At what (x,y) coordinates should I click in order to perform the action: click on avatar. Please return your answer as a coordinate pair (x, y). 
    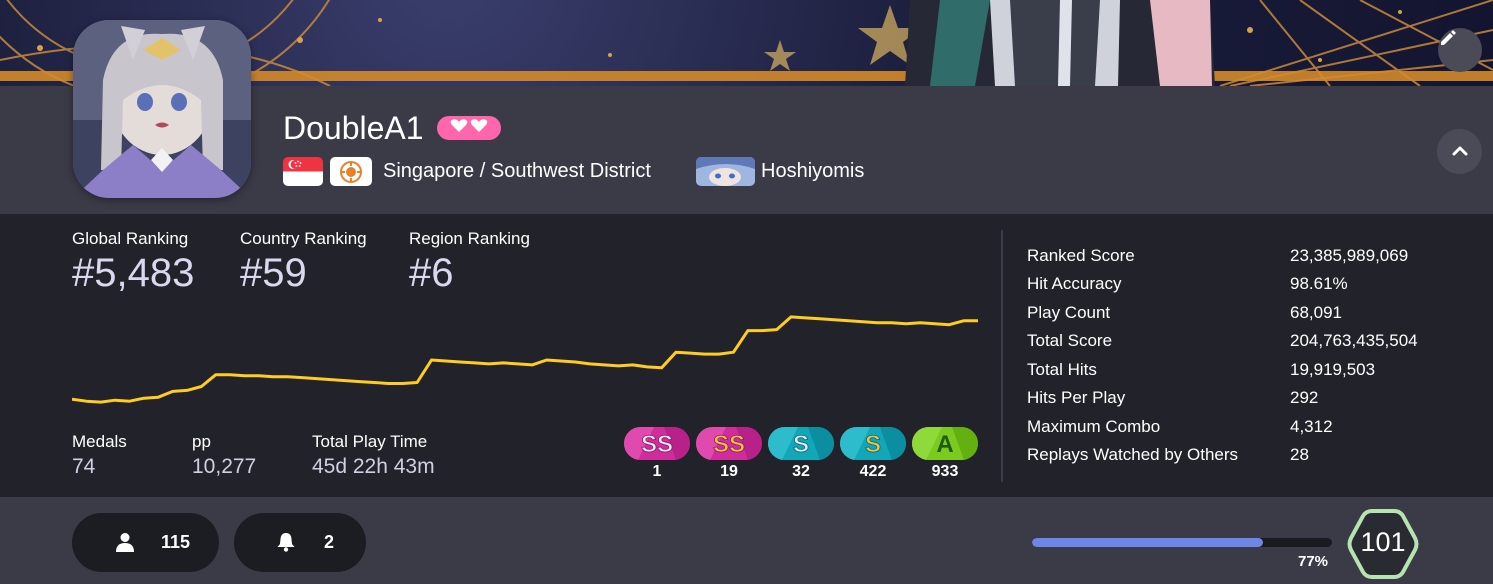
    Looking at the image, I should click on (162, 109).